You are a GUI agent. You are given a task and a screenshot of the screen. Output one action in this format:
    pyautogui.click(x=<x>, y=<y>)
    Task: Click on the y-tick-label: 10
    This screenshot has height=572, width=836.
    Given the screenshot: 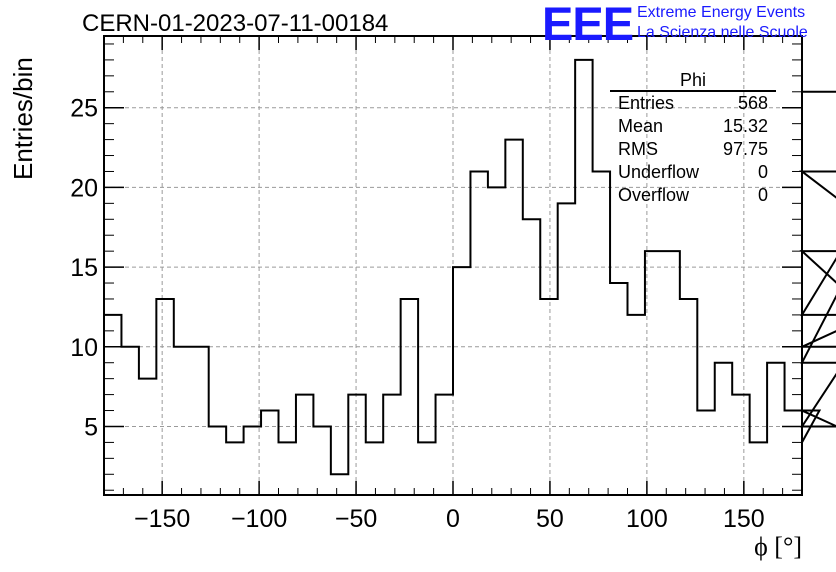 What is the action you would take?
    pyautogui.click(x=84, y=348)
    